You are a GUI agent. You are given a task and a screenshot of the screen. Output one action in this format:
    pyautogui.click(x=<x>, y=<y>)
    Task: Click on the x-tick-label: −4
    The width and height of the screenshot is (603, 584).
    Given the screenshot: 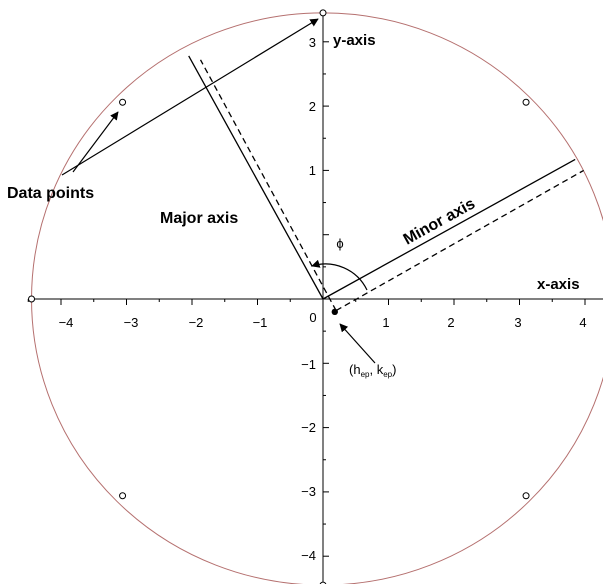 What is the action you would take?
    pyautogui.click(x=66, y=322)
    